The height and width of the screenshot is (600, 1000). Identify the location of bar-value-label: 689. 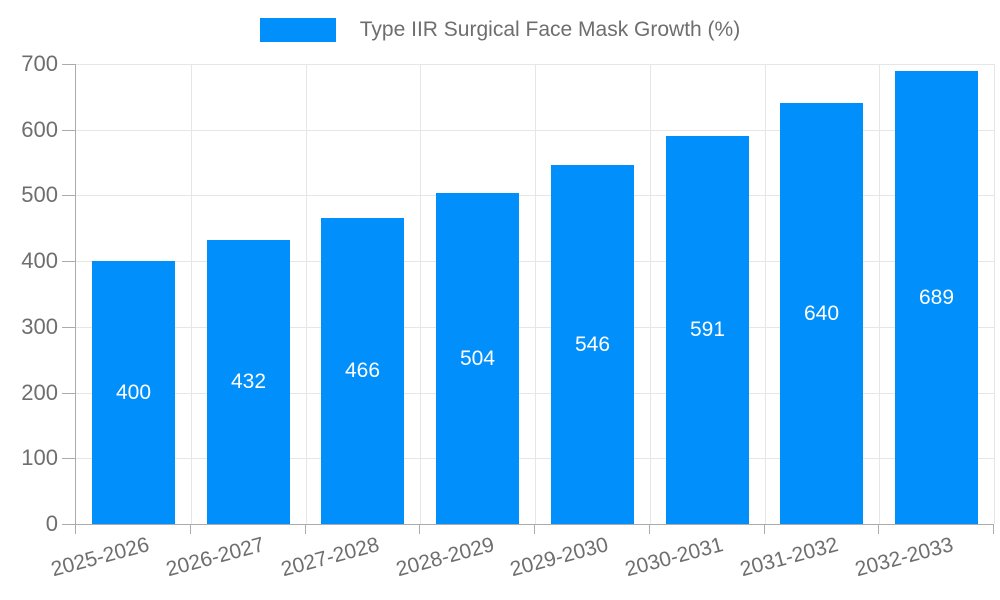
(936, 297).